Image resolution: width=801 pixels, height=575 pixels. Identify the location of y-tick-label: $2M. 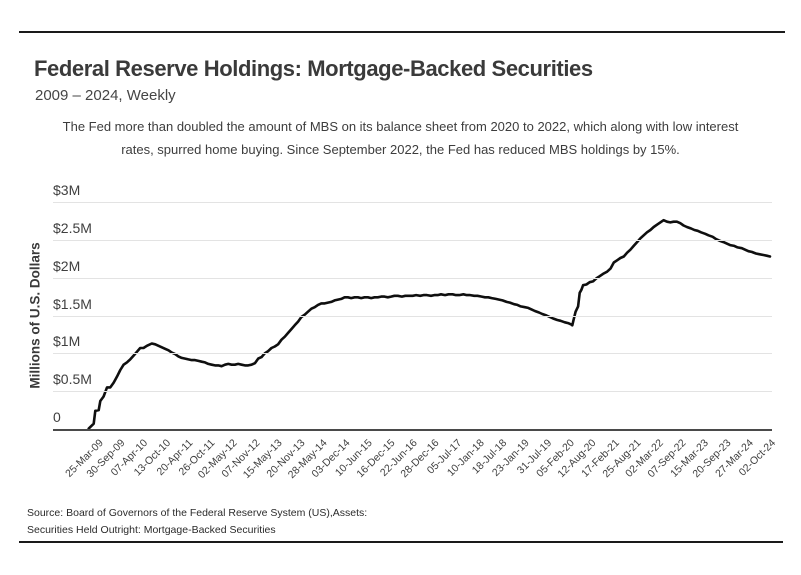
(67, 265).